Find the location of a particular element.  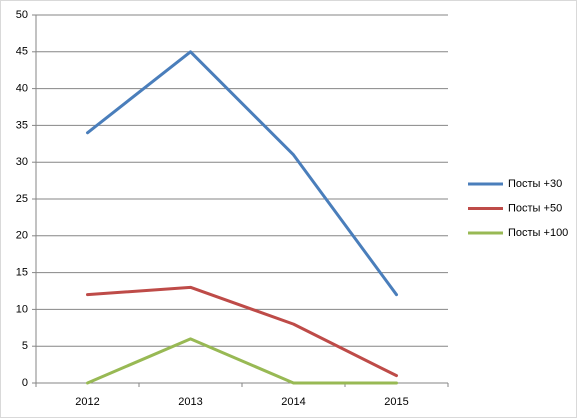

legend-label: Посты +30 is located at coordinates (535, 184).